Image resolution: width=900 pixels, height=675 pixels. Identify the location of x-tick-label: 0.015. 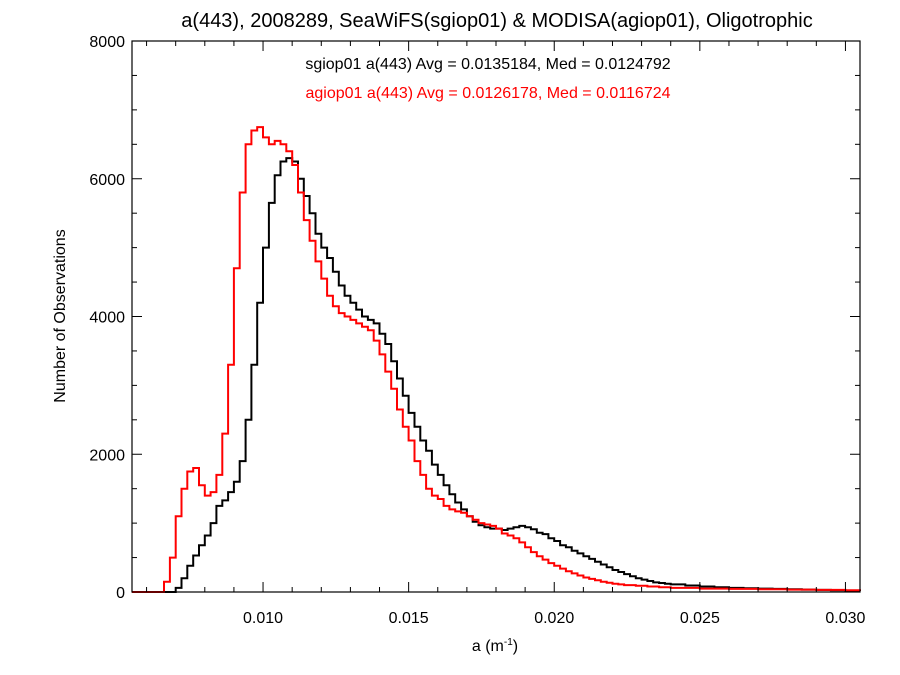
(409, 618).